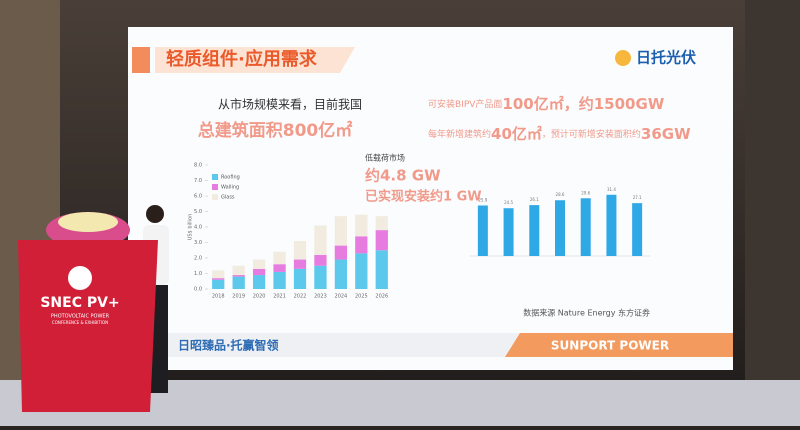 This screenshot has height=430, width=800. I want to click on x-tick-label: 2026, so click(381, 297).